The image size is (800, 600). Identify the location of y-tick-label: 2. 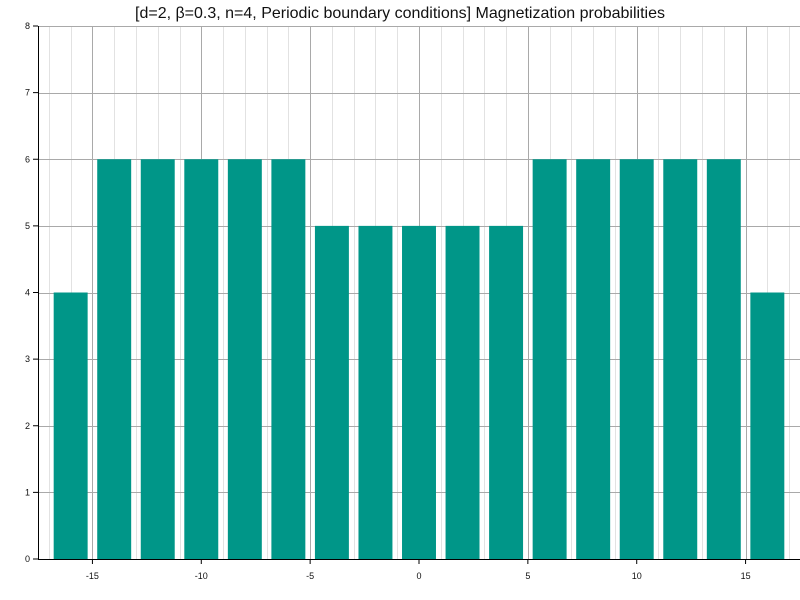
(27, 426).